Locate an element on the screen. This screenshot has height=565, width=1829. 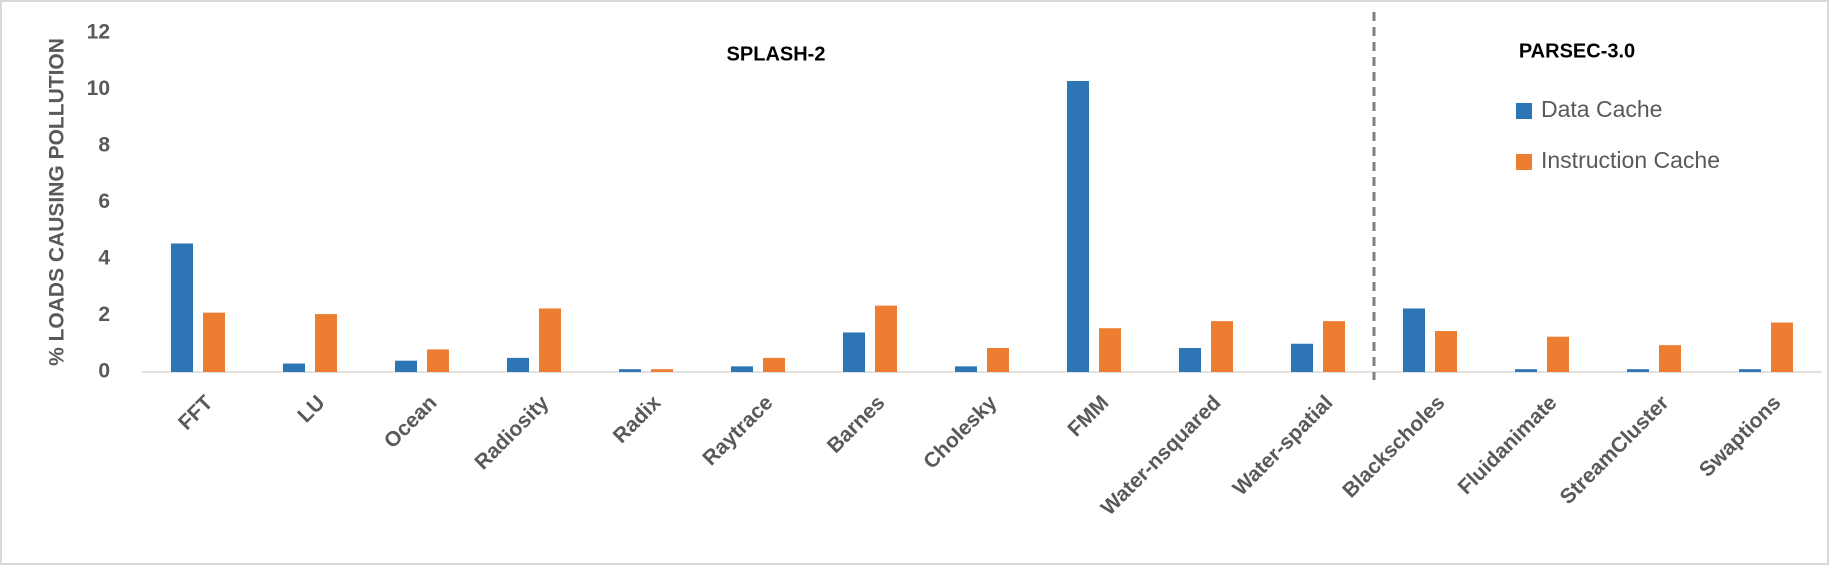
y-tick-label: 6 is located at coordinates (104, 201).